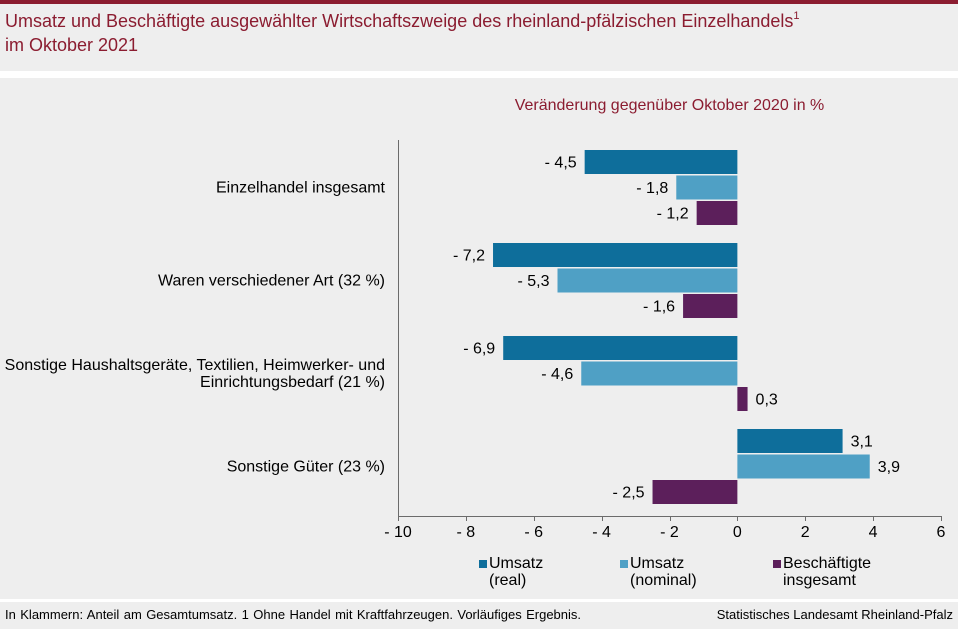 This screenshot has height=629, width=958. I want to click on x-tick-label: 6, so click(941, 532).